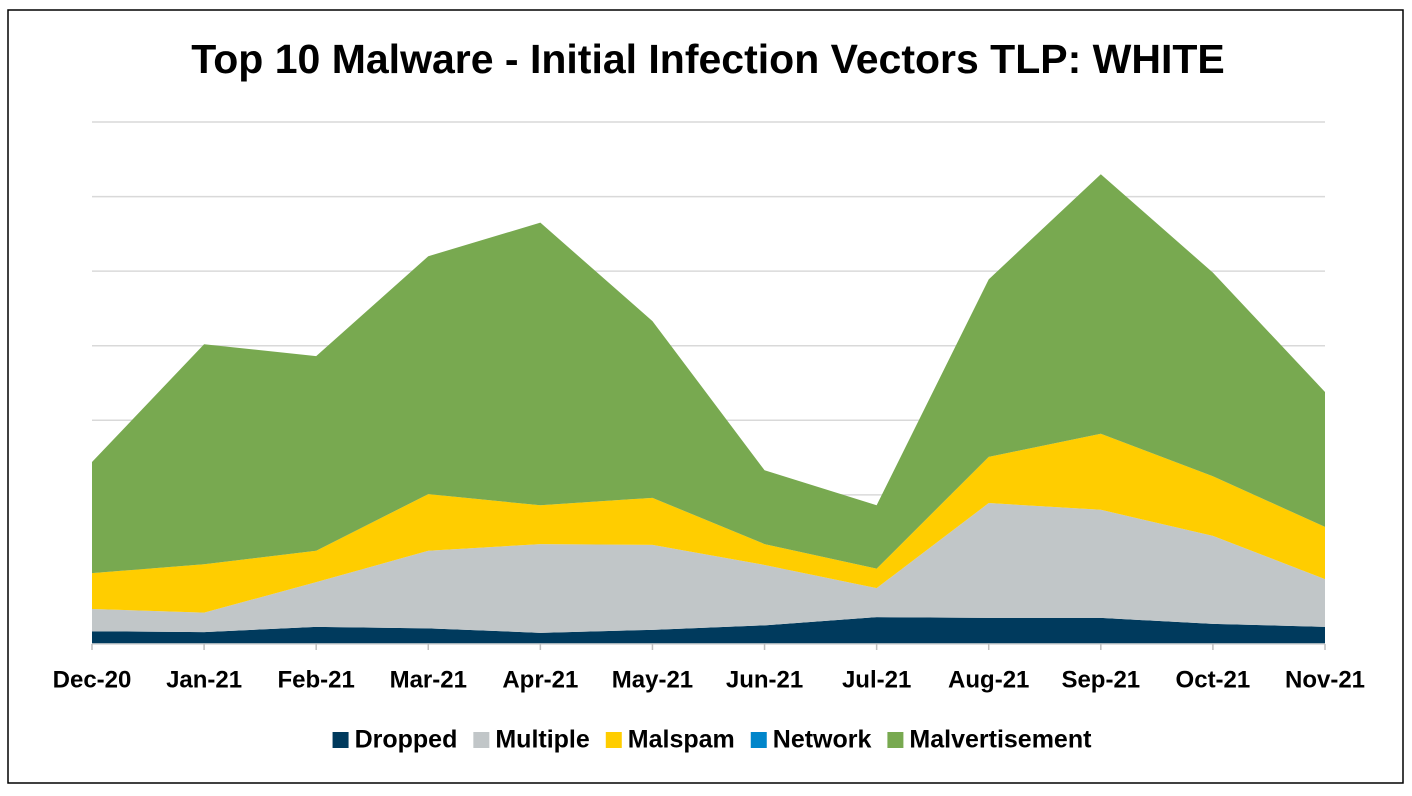 The width and height of the screenshot is (1412, 796). What do you see at coordinates (1100, 679) in the screenshot?
I see `x-tick-label: Sep-21` at bounding box center [1100, 679].